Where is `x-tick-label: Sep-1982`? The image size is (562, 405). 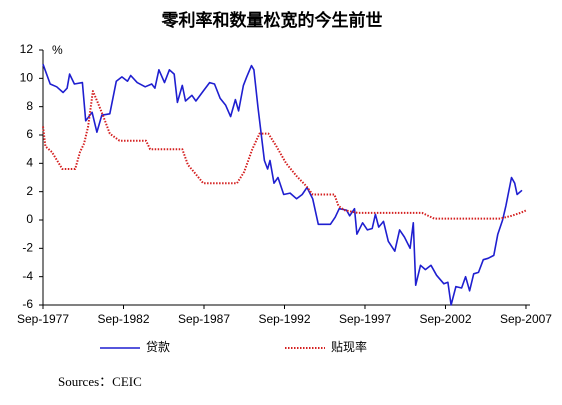 x-tick-label: Sep-1982 is located at coordinates (123, 319).